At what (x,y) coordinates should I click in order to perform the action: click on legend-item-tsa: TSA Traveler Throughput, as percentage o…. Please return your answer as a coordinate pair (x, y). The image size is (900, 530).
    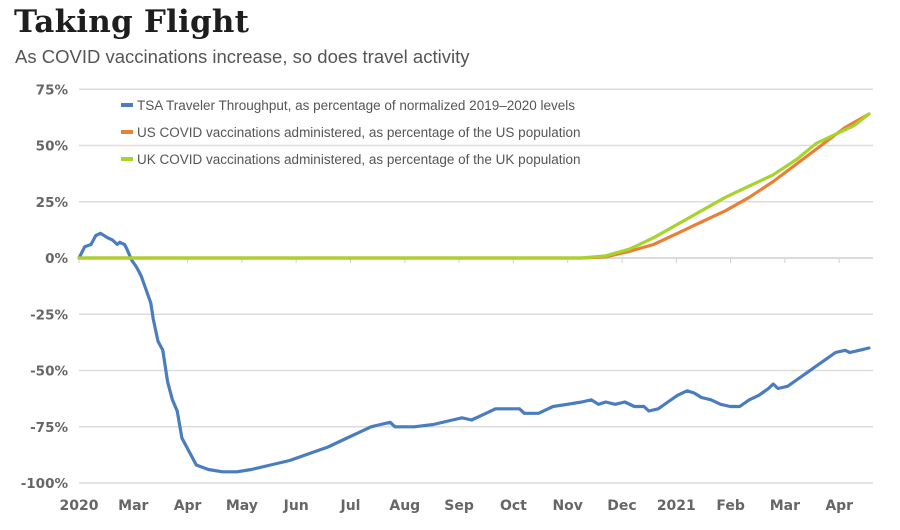
    Looking at the image, I should click on (348, 105).